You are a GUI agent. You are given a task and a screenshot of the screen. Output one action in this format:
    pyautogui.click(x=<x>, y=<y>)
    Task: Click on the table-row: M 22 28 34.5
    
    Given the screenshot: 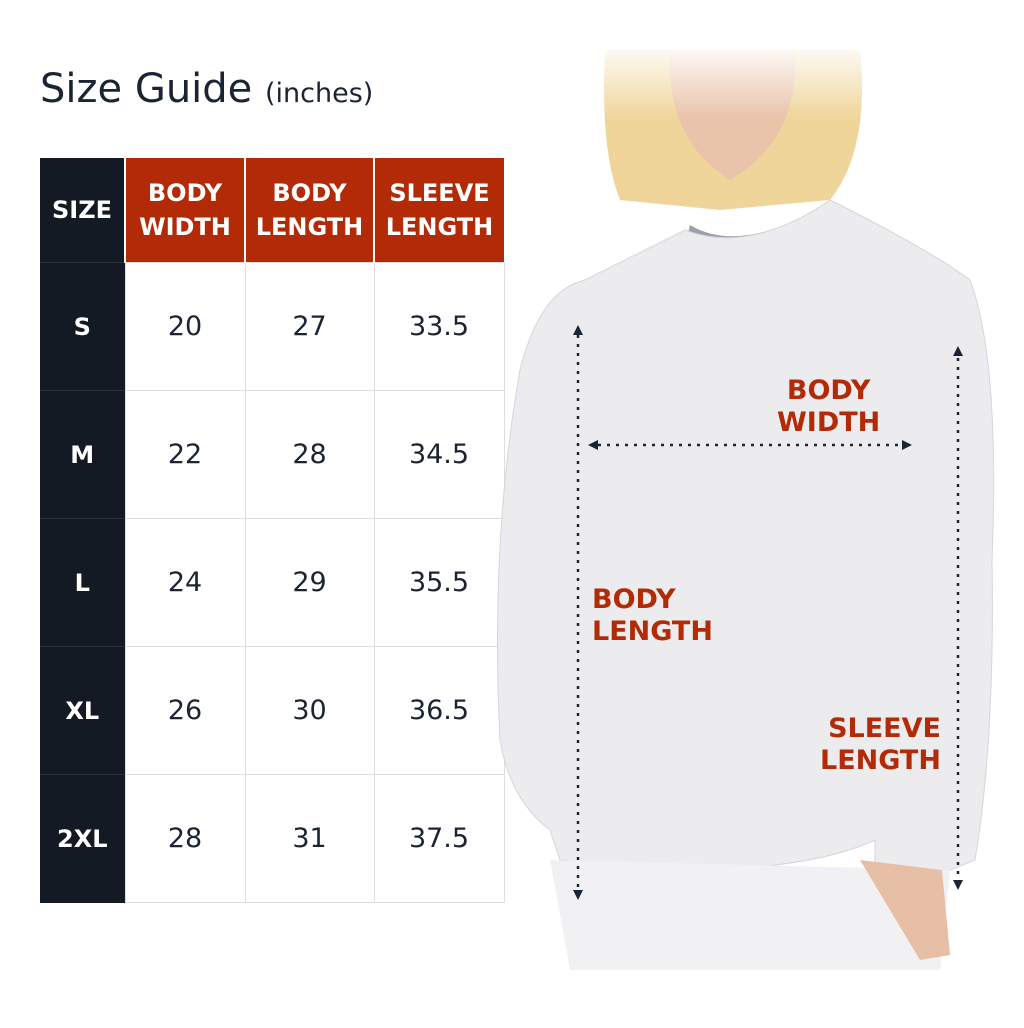 What is the action you would take?
    pyautogui.click(x=272, y=454)
    